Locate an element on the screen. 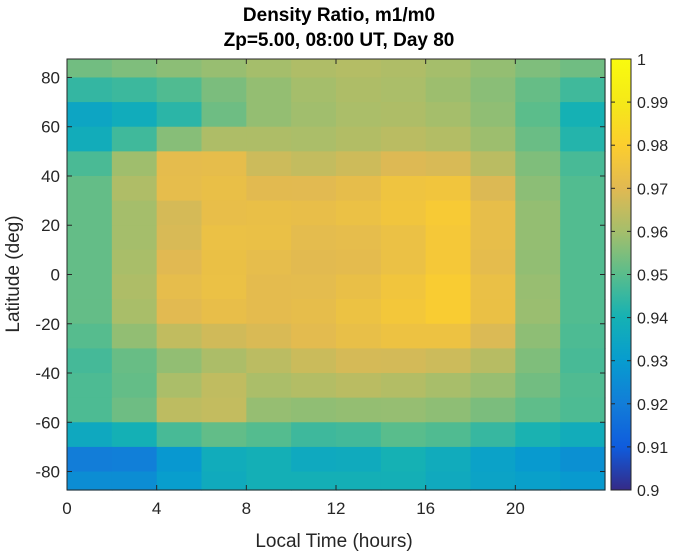 This screenshot has width=676, height=552. x-axis-label: Local Time (hours) is located at coordinates (333, 541).